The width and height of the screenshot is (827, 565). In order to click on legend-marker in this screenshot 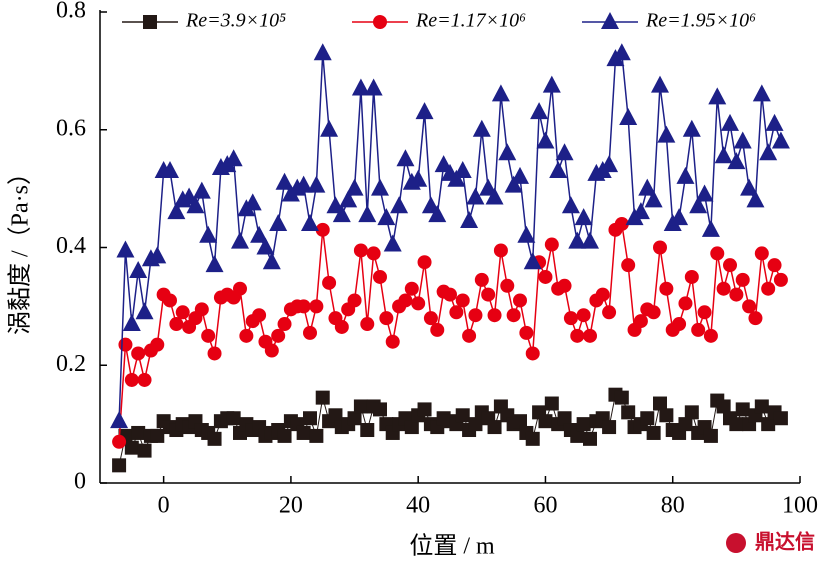, I will do `click(150, 22)`.